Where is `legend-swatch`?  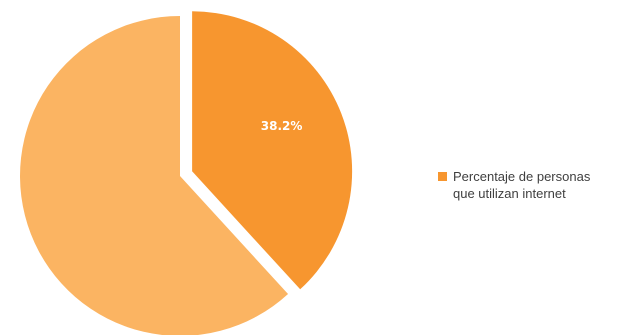
legend-swatch is located at coordinates (442, 176).